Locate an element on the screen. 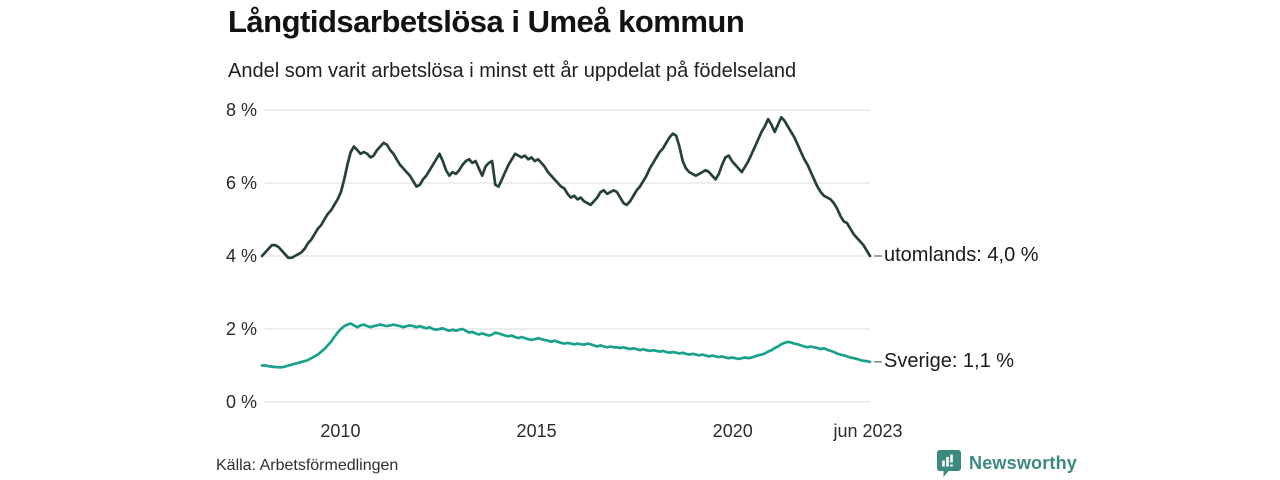  y-axis-tick-label: 8 % is located at coordinates (241, 110).